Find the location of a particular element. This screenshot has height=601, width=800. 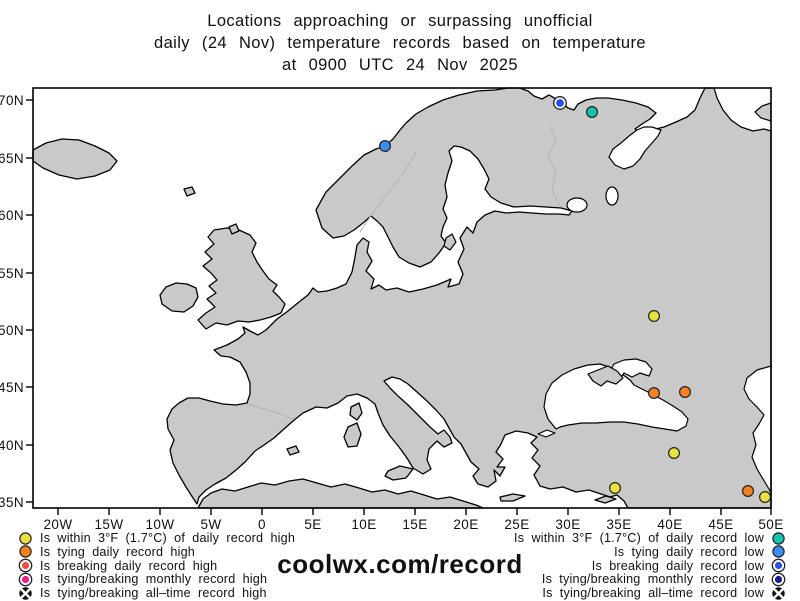

y-tick-label: 60N is located at coordinates (12, 215).